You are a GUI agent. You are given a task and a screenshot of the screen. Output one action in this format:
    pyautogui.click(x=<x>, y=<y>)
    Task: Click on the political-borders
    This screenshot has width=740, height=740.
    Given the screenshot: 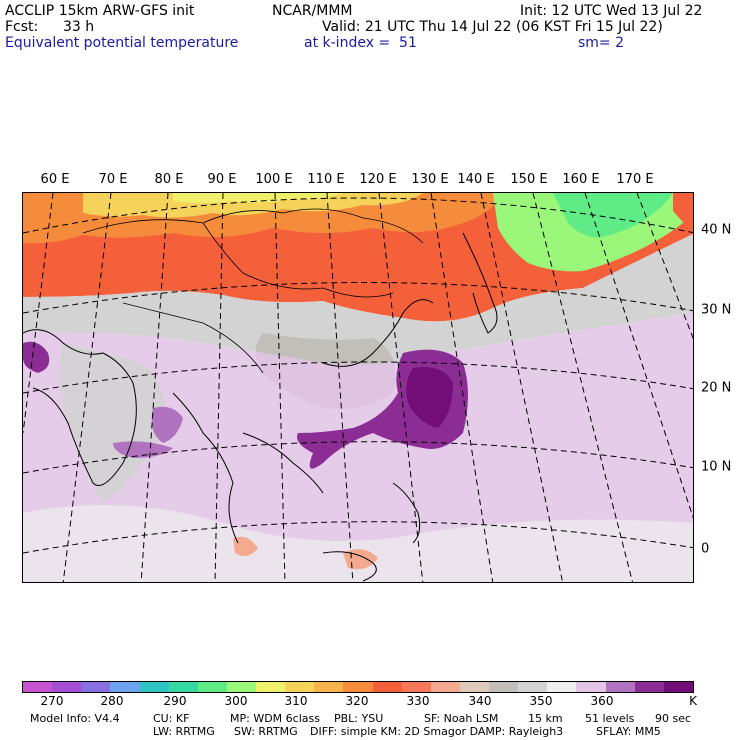 What is the action you would take?
    pyautogui.click(x=253, y=291)
    